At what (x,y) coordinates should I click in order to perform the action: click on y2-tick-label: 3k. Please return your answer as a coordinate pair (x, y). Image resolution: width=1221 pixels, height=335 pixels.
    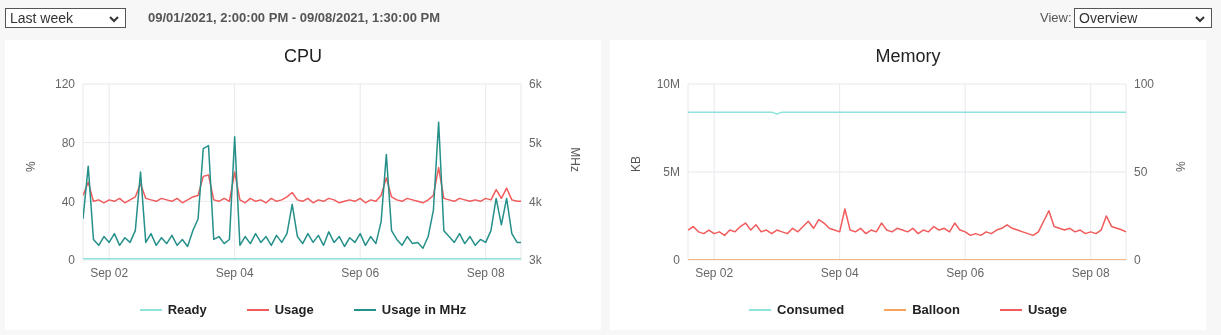
    Looking at the image, I should click on (536, 260).